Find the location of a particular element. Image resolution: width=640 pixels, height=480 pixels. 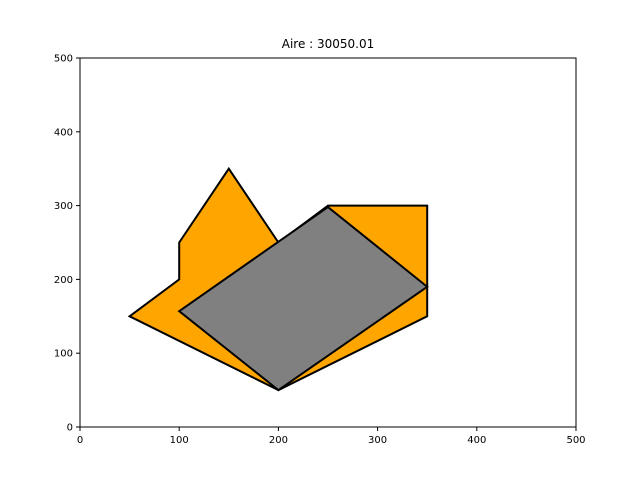

y-axis: 0 100 200 300 400 500 is located at coordinates (67, 244).